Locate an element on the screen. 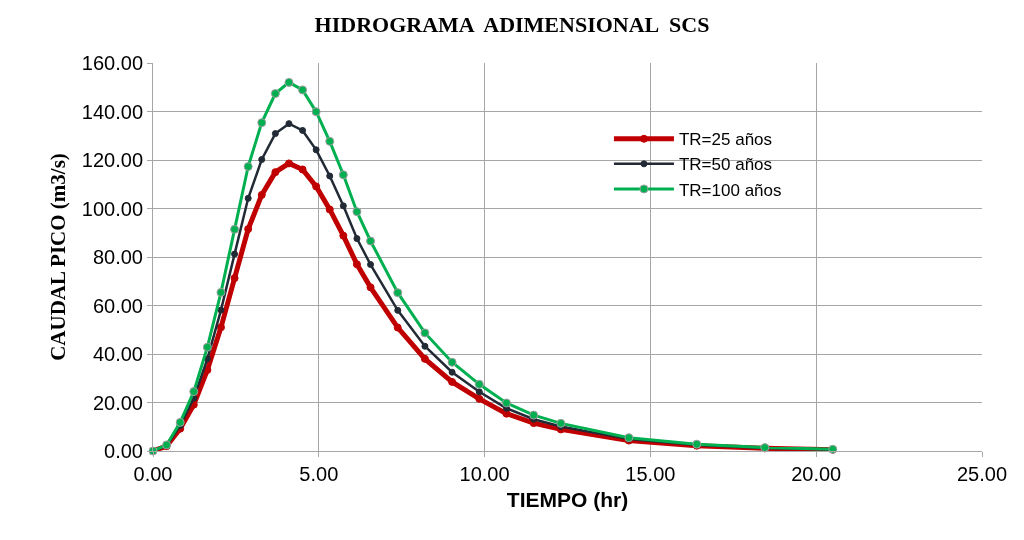 The width and height of the screenshot is (1024, 540). x-tick-label: 25.00 is located at coordinates (982, 474).